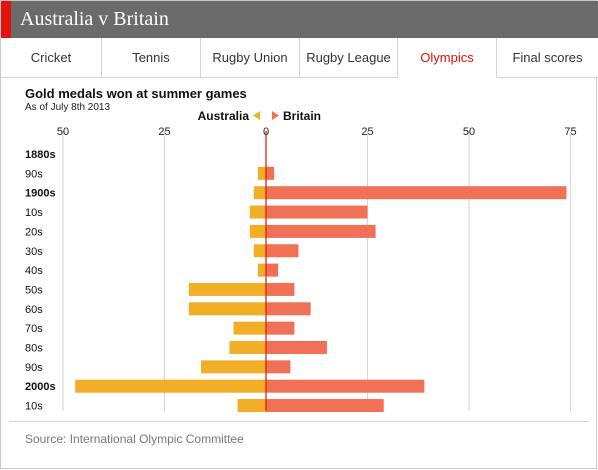 The height and width of the screenshot is (470, 598). I want to click on tick-label: 75, so click(570, 132).